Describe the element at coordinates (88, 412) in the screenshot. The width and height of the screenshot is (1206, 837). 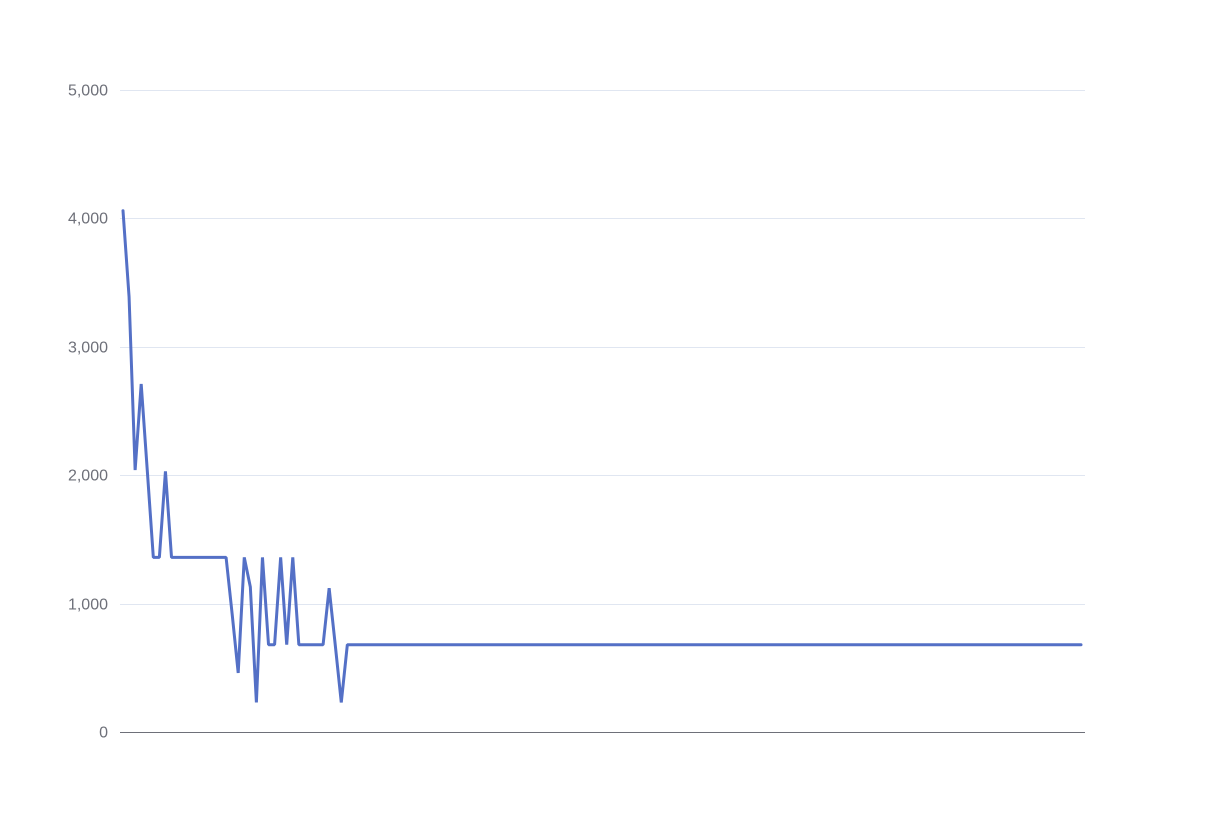
I see `y-axis-tick-labels: 0 1,000 2,000 3,000 4,000 5,000` at that location.